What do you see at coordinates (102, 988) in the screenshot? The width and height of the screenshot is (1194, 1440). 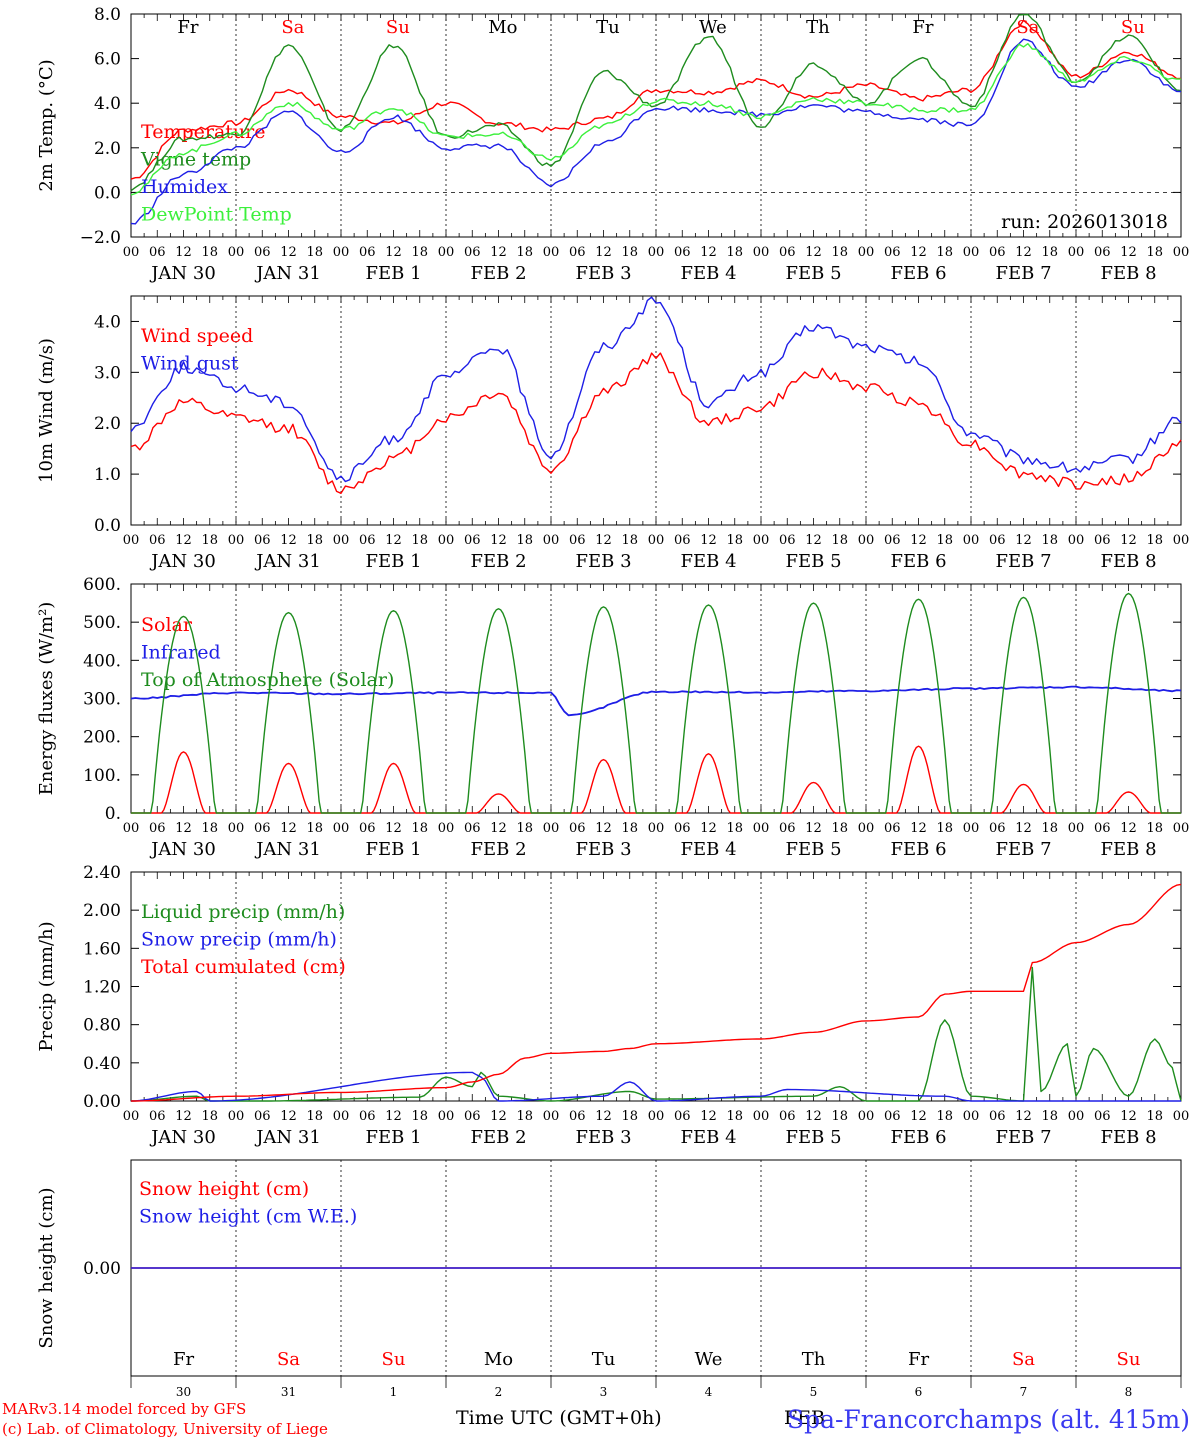 I see `y-tick-label: 1.20` at bounding box center [102, 988].